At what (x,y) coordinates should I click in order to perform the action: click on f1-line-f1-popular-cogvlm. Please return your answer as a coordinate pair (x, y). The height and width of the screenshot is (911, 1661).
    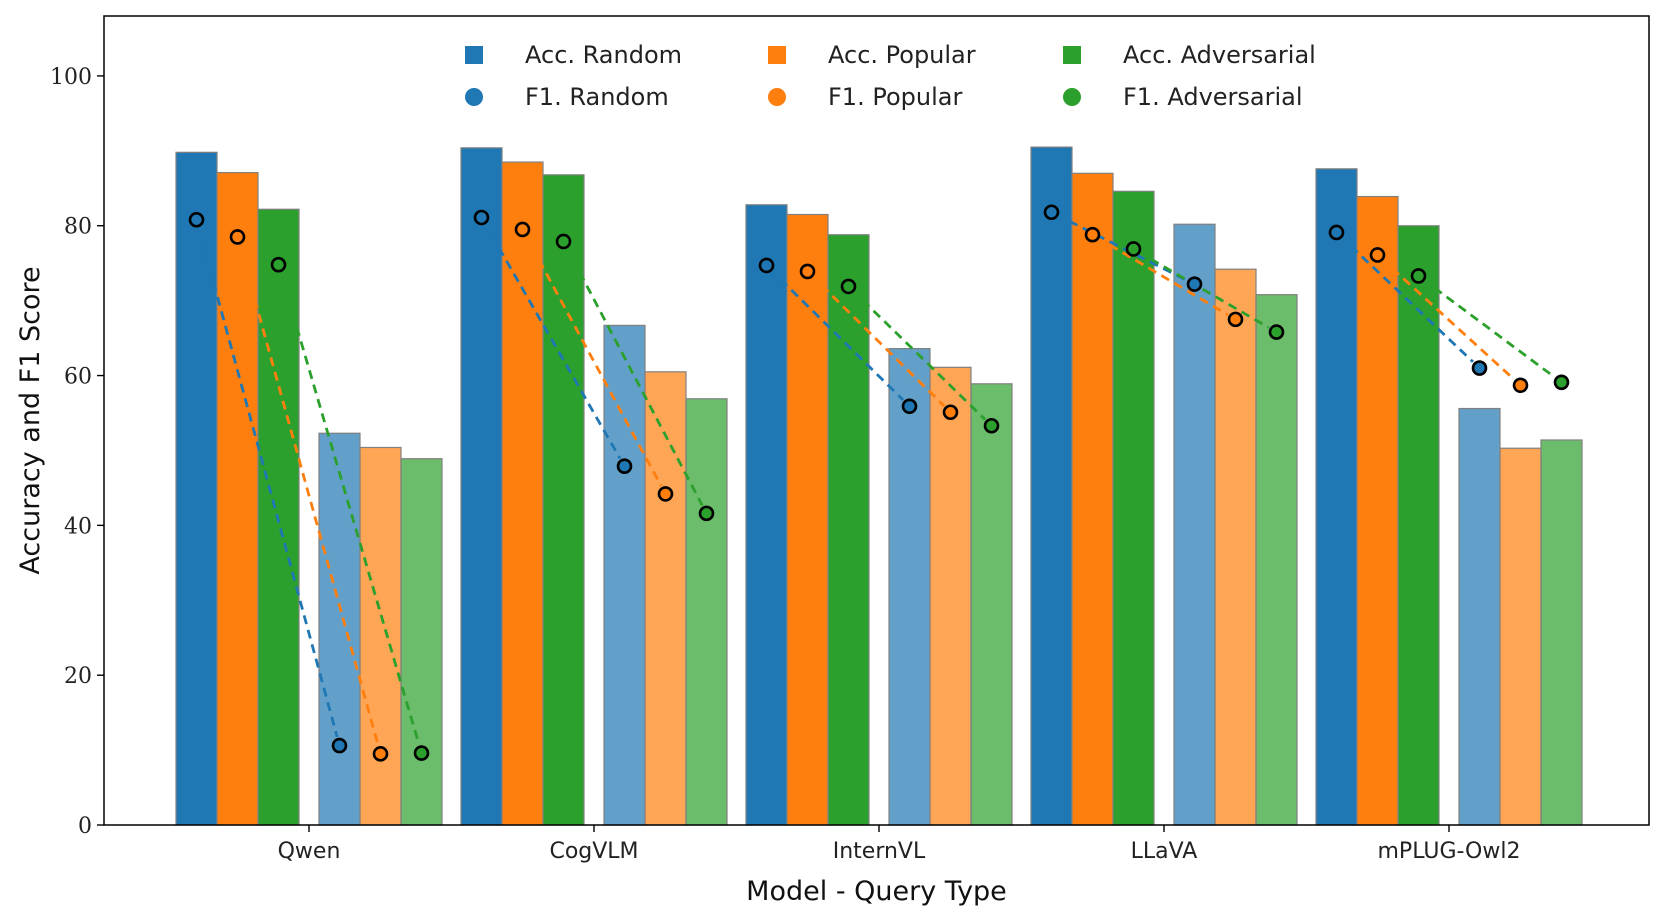
    Looking at the image, I should click on (596, 366).